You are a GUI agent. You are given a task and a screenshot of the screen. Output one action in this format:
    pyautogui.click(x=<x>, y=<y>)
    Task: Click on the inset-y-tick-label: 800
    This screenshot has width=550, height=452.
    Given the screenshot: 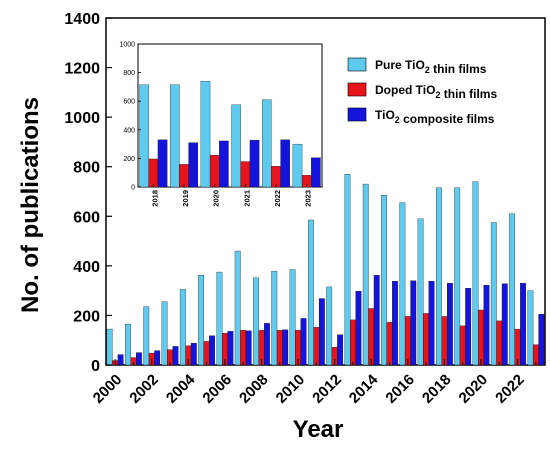 What is the action you would take?
    pyautogui.click(x=129, y=73)
    